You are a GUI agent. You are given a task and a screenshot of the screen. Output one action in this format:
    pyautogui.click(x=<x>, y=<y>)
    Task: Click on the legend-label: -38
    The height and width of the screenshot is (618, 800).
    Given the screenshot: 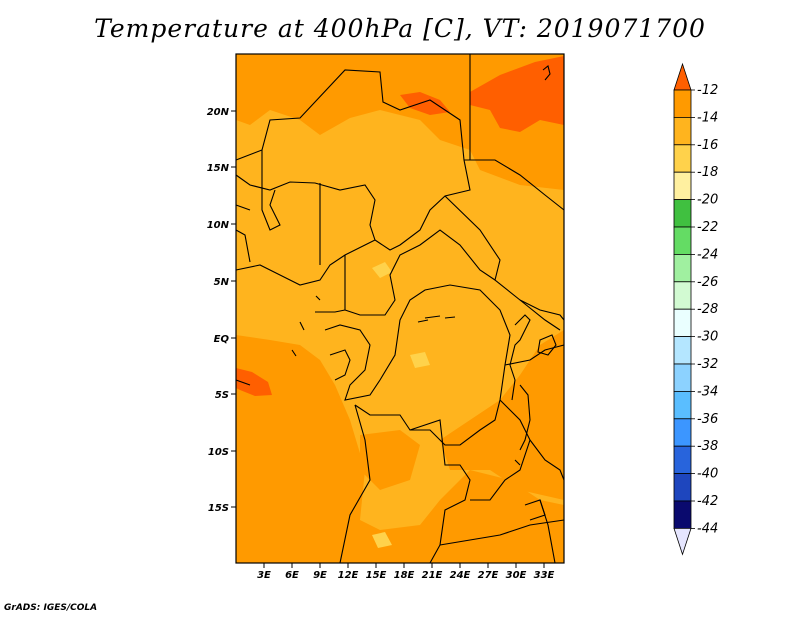 What is the action you would take?
    pyautogui.click(x=707, y=446)
    